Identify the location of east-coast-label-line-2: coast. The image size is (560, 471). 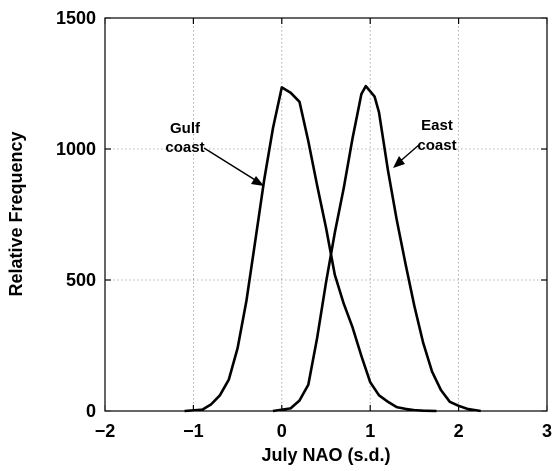
(436, 145).